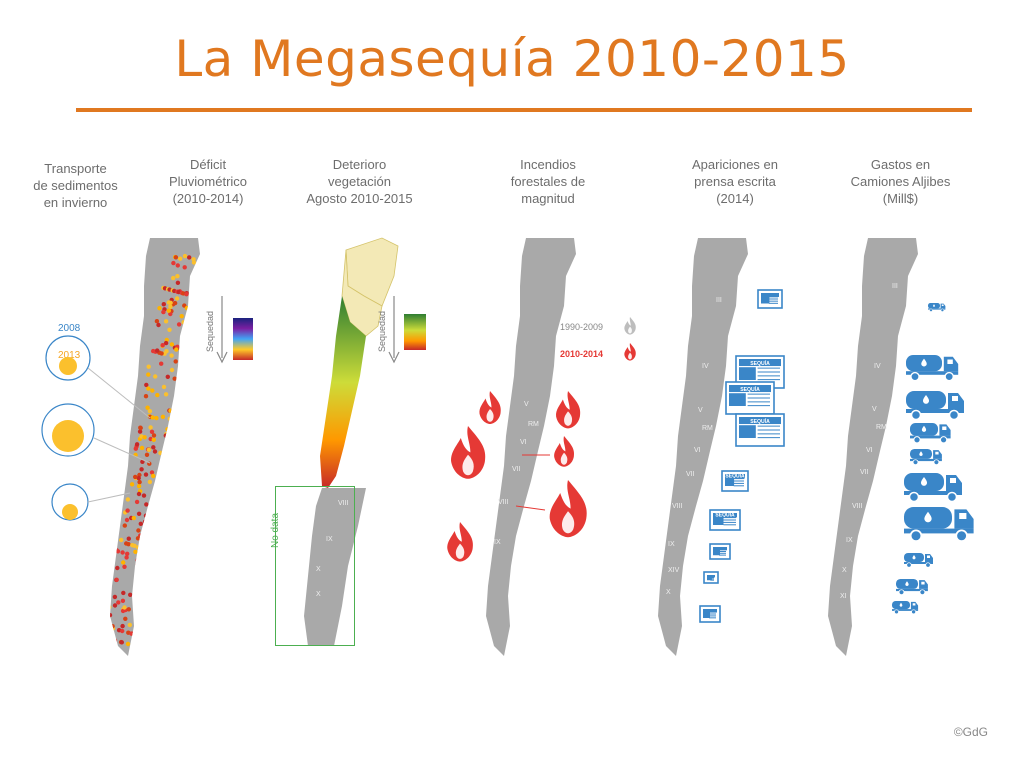 Image resolution: width=1024 pixels, height=768 pixels. I want to click on heading-line: Gastos en, so click(900, 164).